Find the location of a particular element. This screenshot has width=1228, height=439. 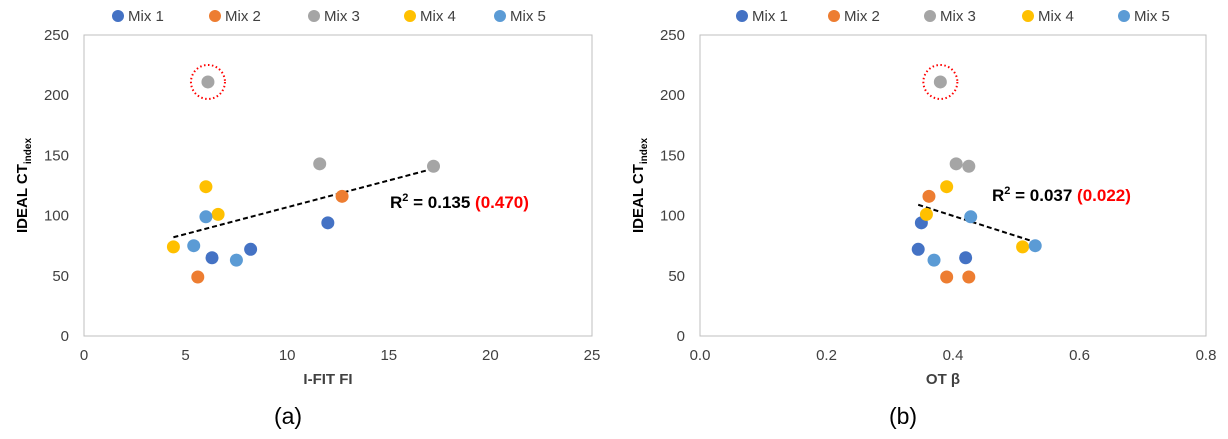

x-tick-label: 5 is located at coordinates (185, 355).